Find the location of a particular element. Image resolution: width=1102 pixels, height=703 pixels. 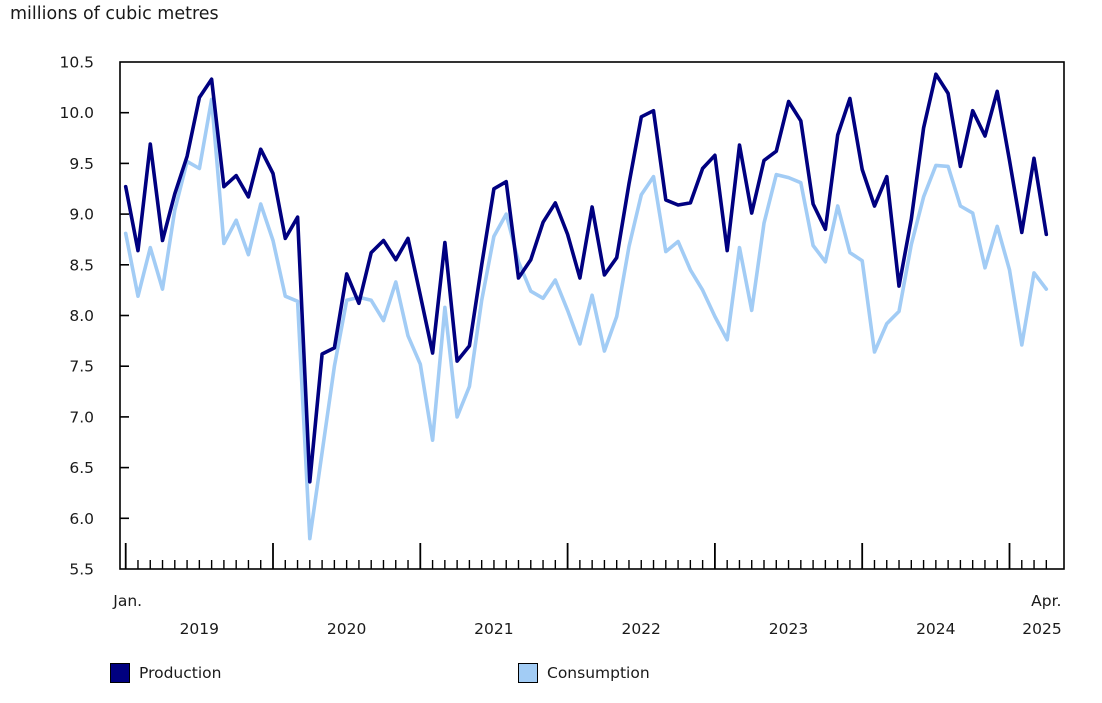

x-first-month-label: Jan. is located at coordinates (127, 601).